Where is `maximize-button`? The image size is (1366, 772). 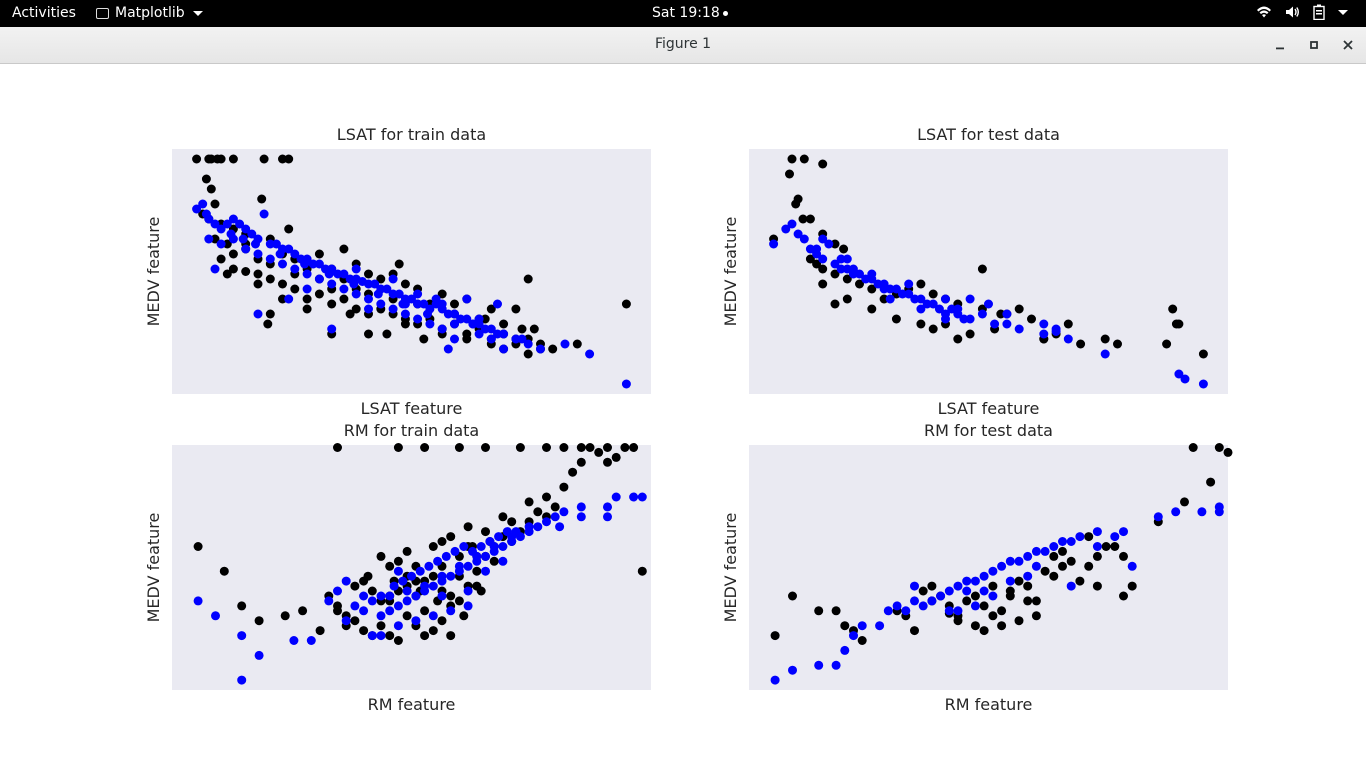 maximize-button is located at coordinates (1314, 45).